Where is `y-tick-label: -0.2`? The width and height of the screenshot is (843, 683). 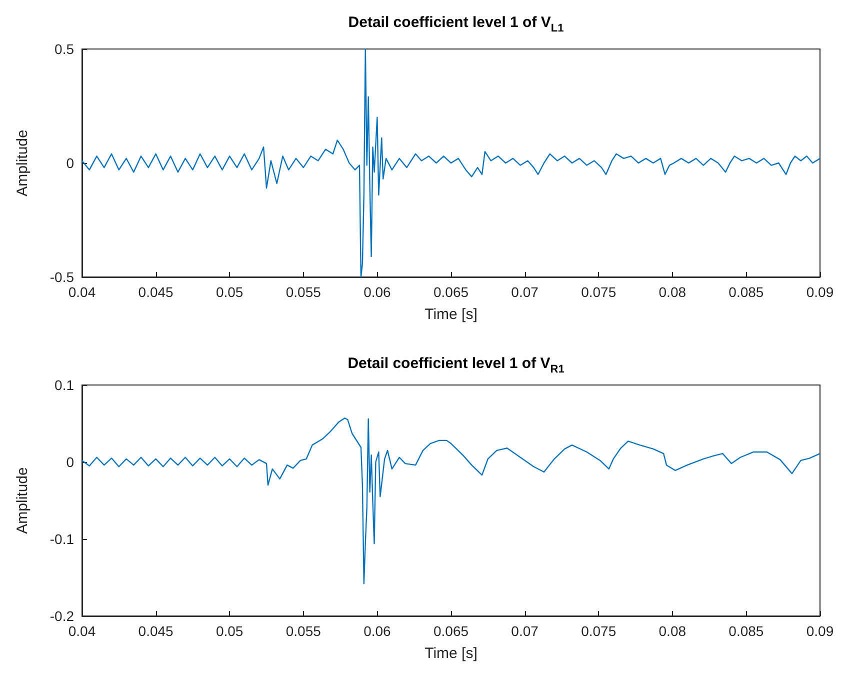
y-tick-label: -0.2 is located at coordinates (62, 616).